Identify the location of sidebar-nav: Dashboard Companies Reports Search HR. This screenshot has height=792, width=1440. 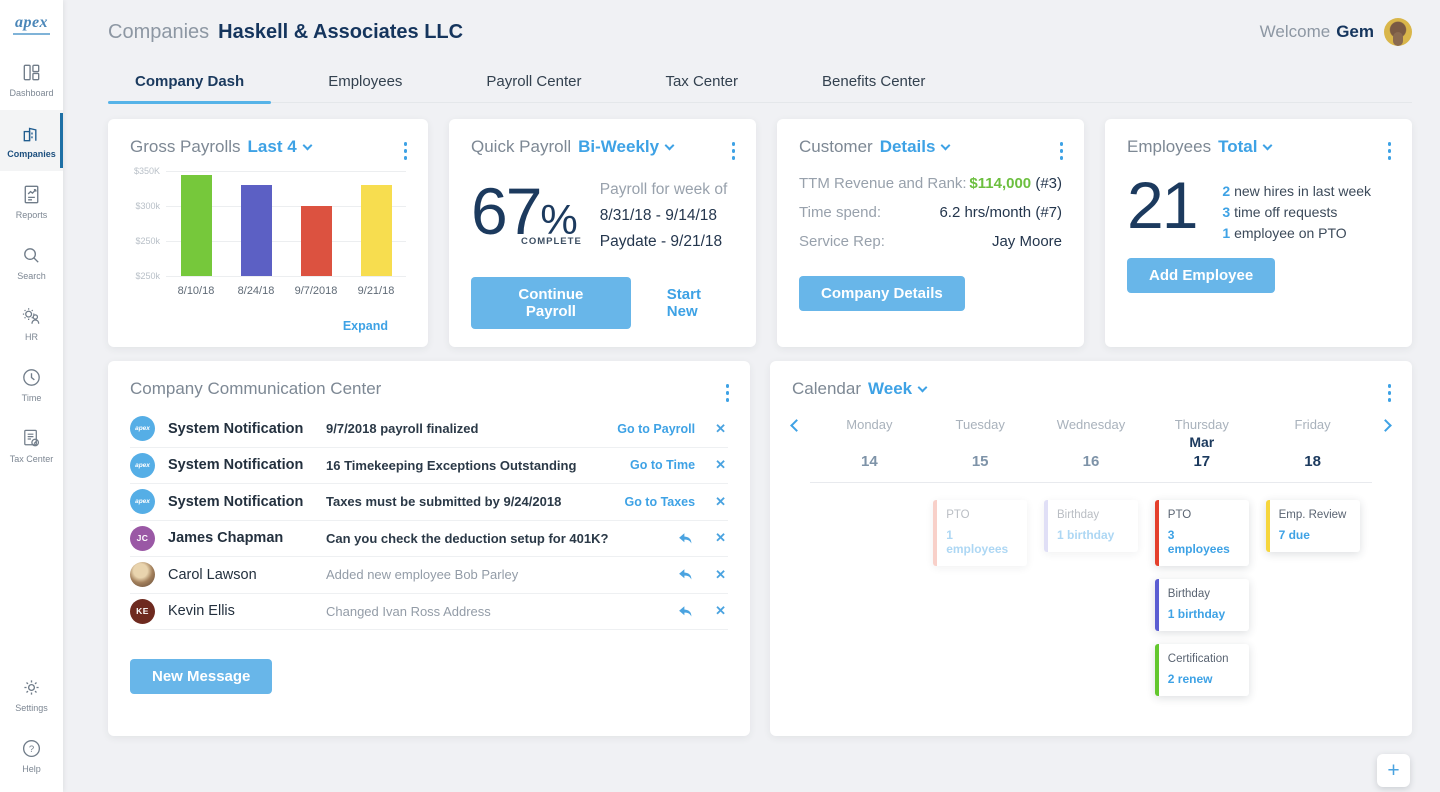
(31, 262).